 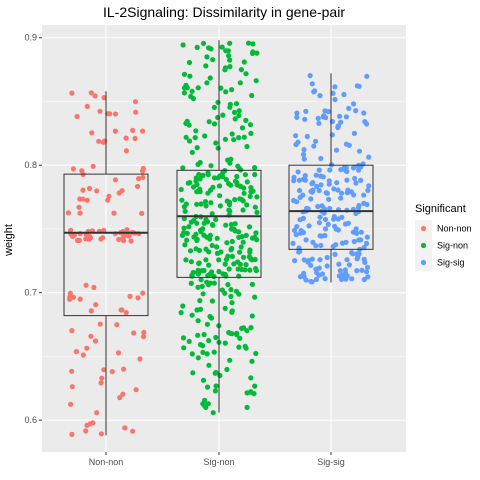 What do you see at coordinates (423, 245) in the screenshot?
I see `legend-swatch` at bounding box center [423, 245].